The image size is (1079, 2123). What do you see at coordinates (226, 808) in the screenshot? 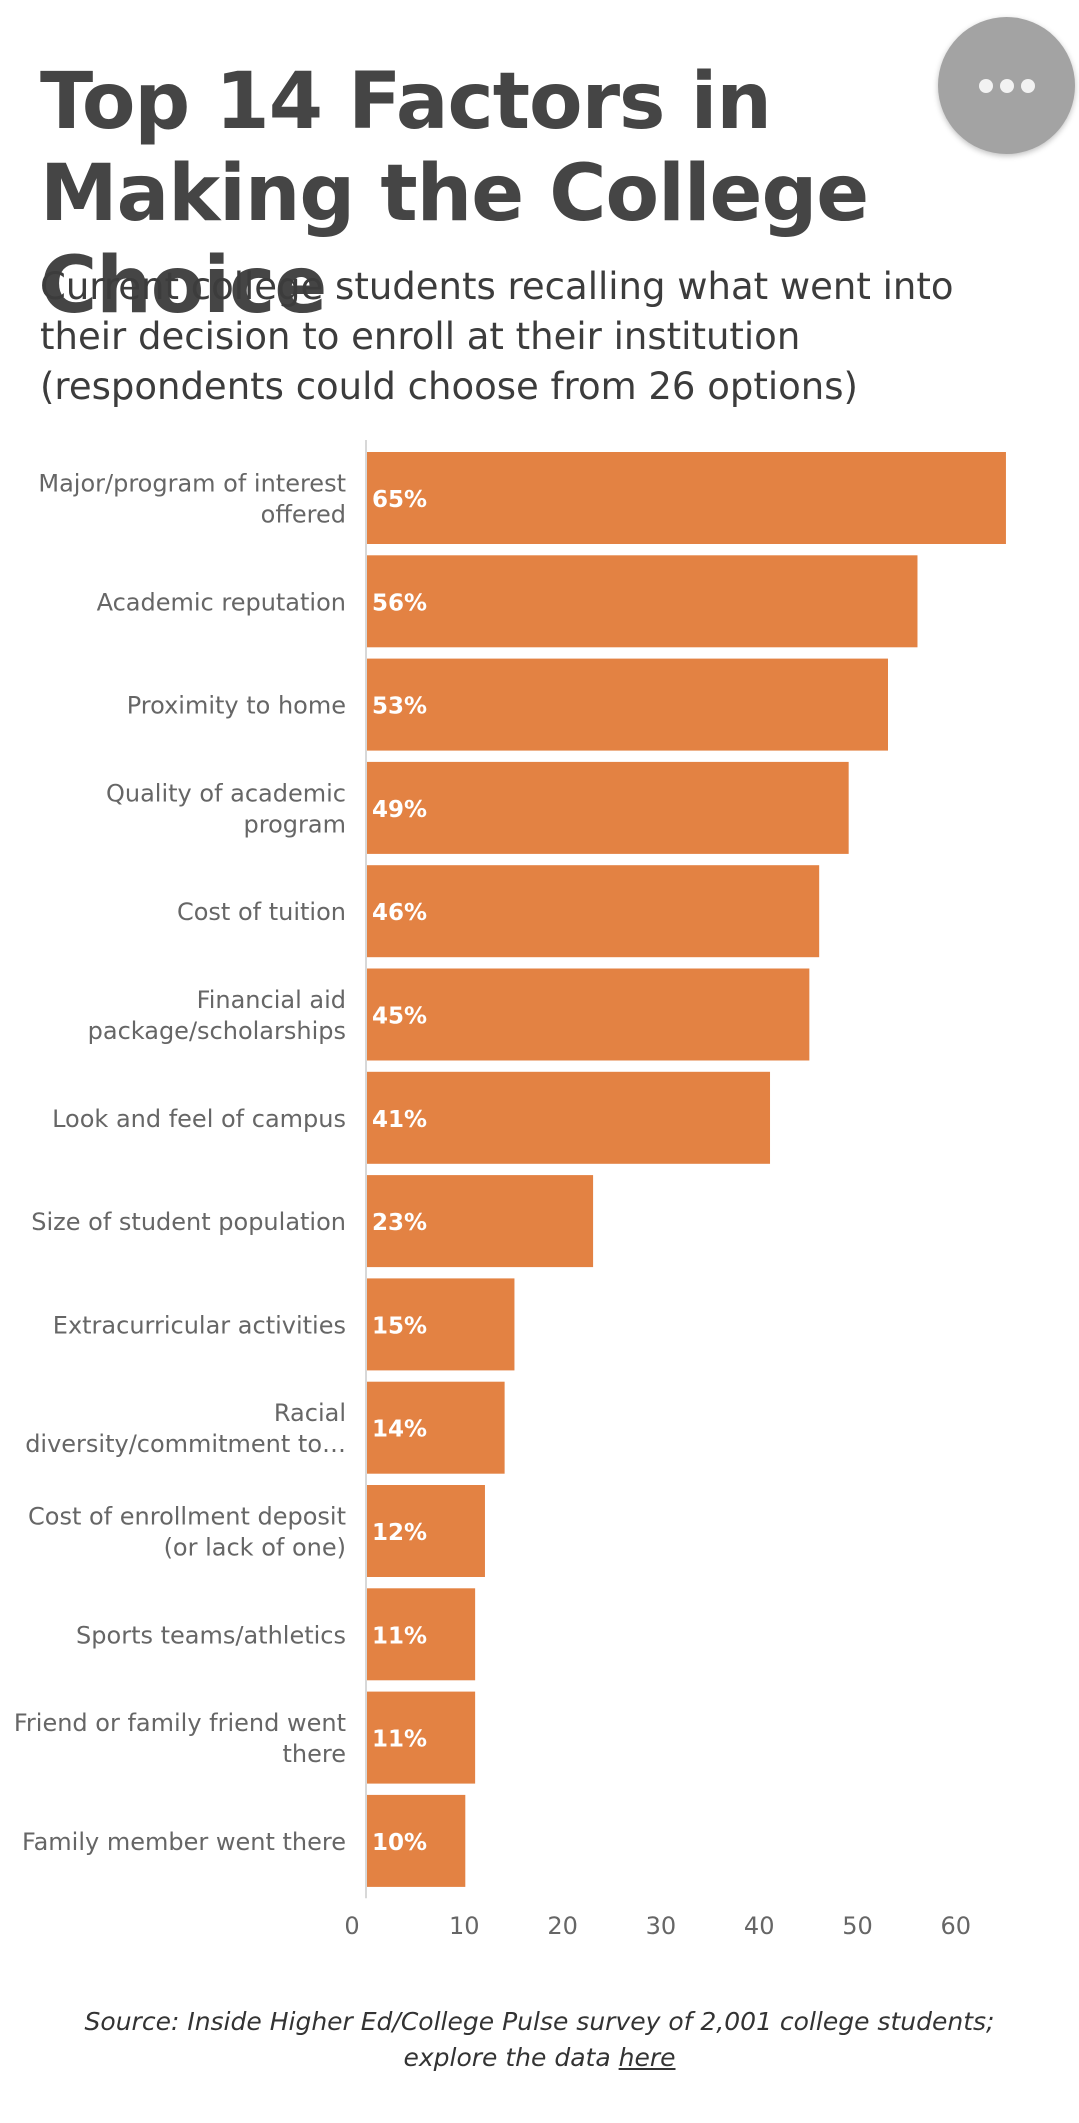
I see `category-label: Quality of academic program` at bounding box center [226, 808].